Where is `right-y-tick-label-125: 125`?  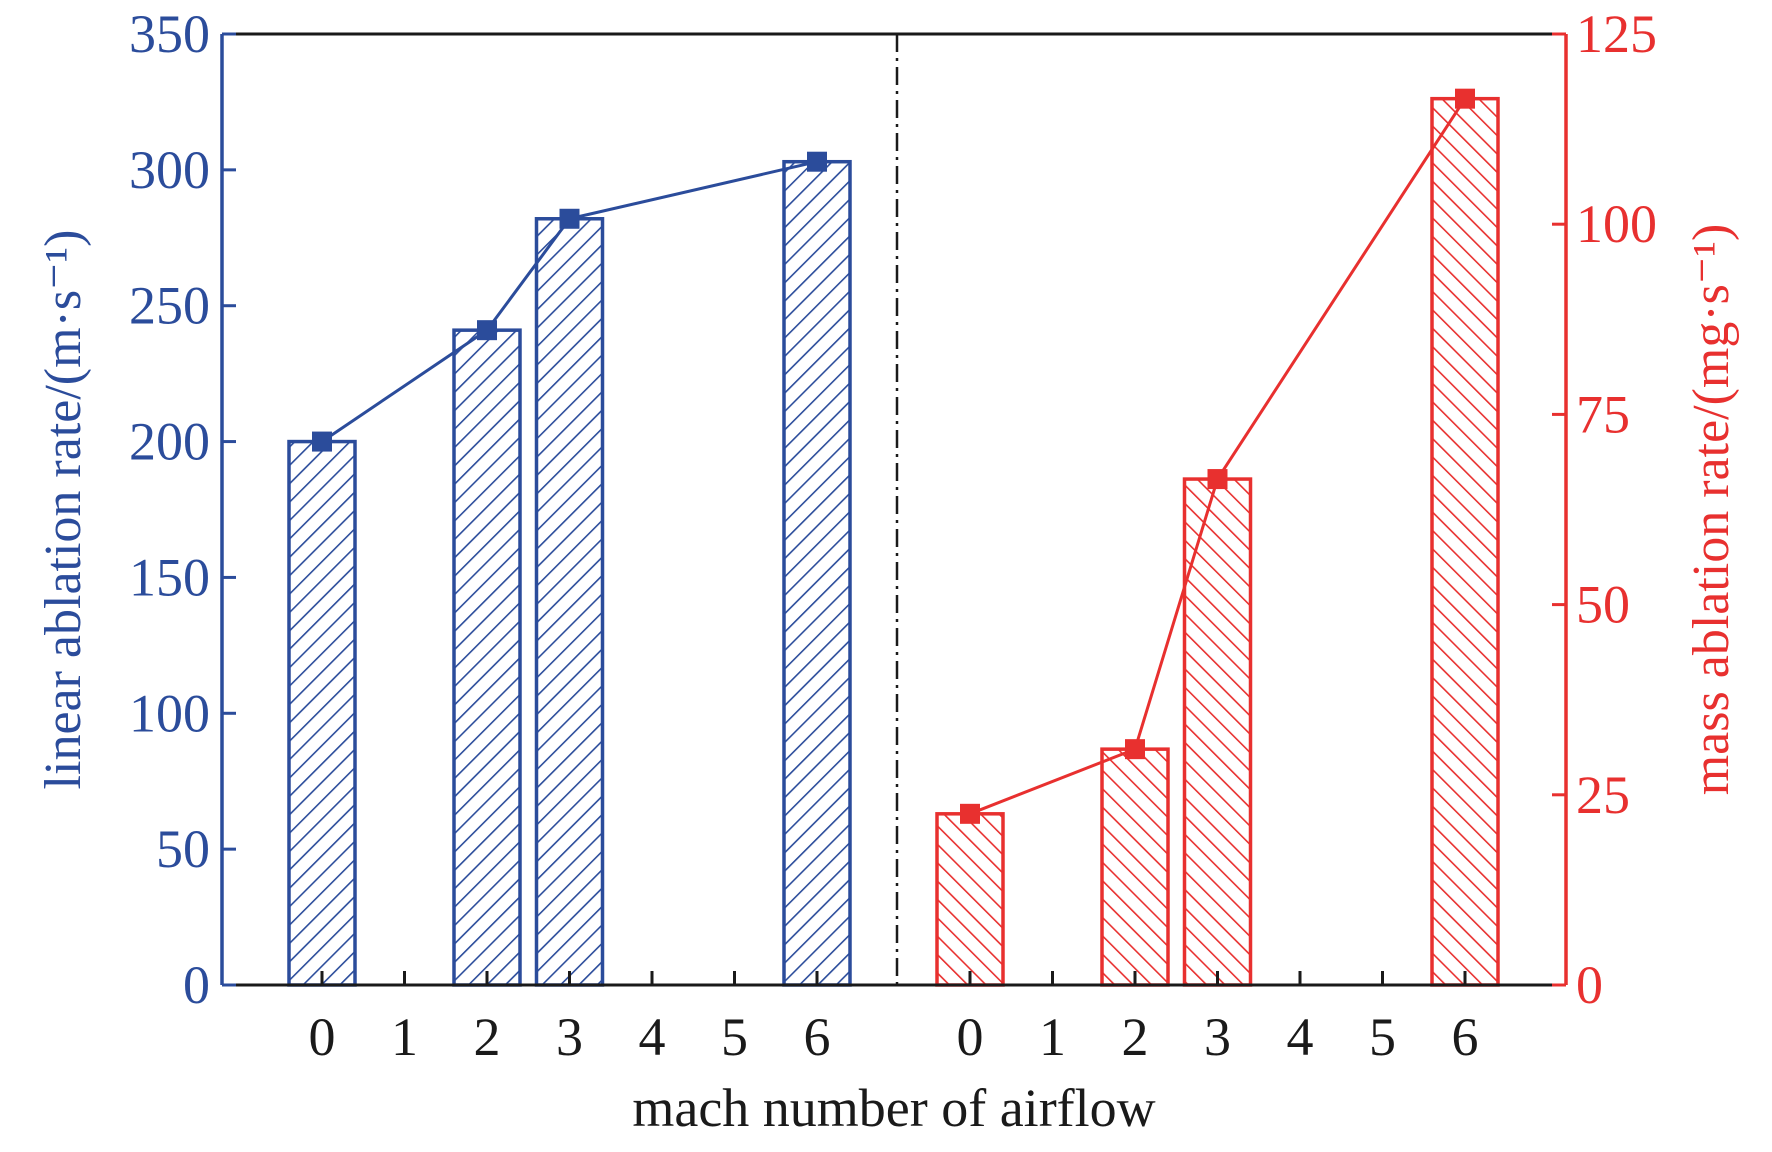
right-y-tick-label-125: 125 is located at coordinates (1616, 34).